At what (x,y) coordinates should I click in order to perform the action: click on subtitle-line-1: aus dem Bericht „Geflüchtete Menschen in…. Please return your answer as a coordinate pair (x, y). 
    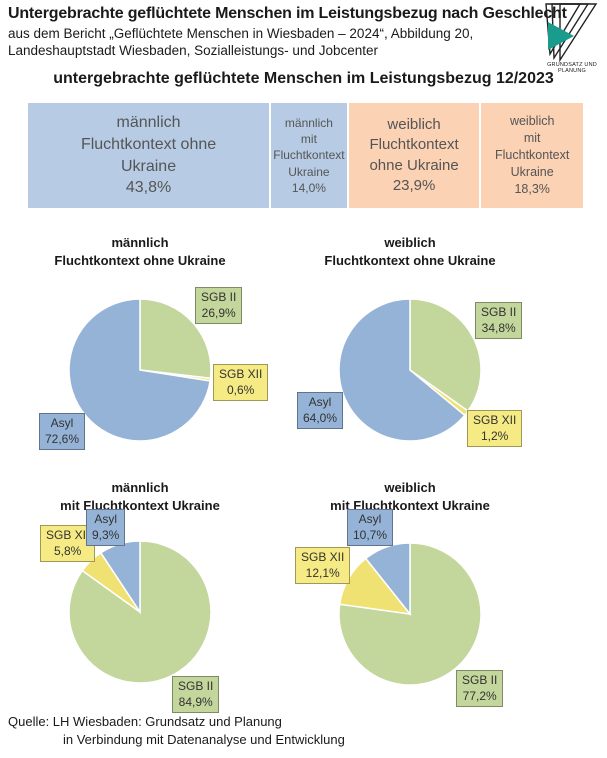
    Looking at the image, I should click on (241, 33).